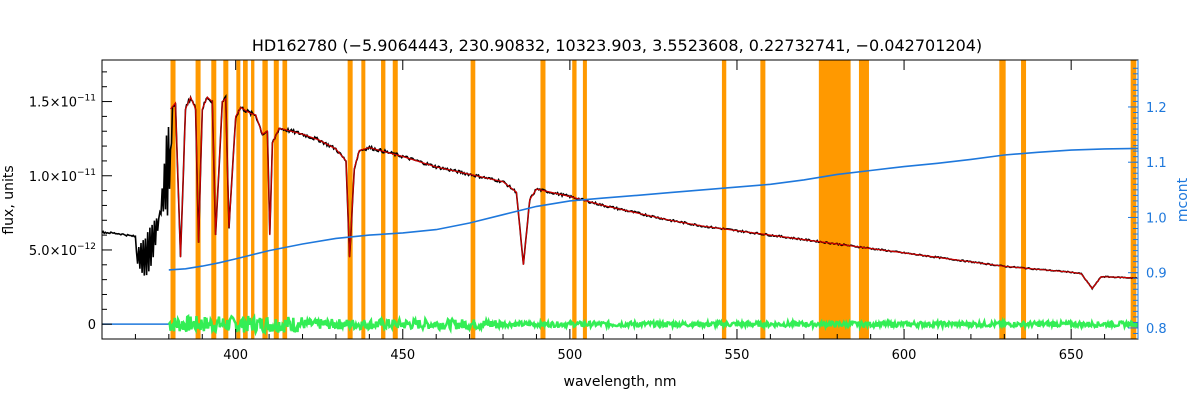  I want to click on y-tick-label-1: 5.0×10⁻¹², so click(62, 250).